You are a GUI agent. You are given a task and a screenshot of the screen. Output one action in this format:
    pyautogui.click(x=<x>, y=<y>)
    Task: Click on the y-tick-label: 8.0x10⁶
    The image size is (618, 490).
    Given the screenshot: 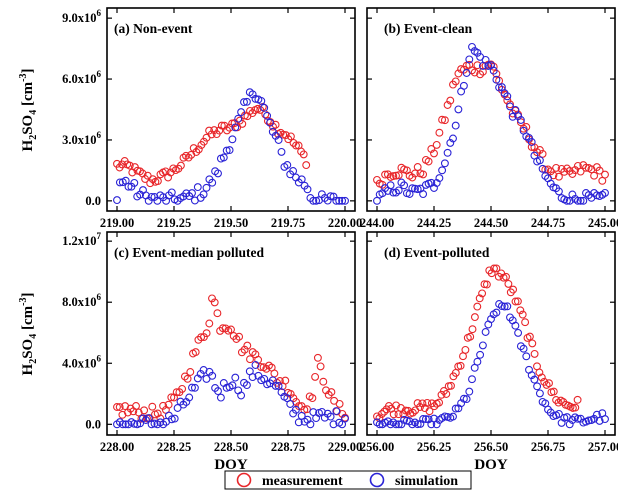 What is the action you would take?
    pyautogui.click(x=81, y=300)
    